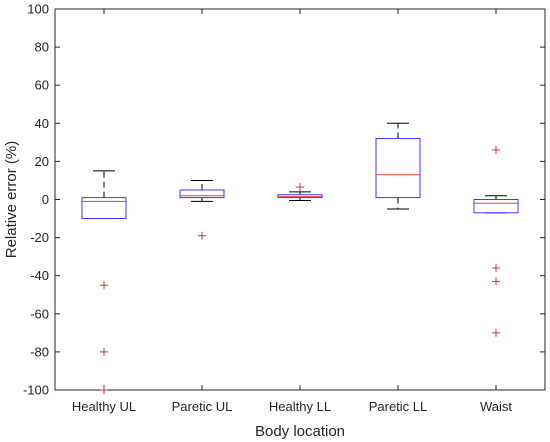 The height and width of the screenshot is (442, 550). What do you see at coordinates (104, 406) in the screenshot?
I see `x-tick-label: Healthy UL` at bounding box center [104, 406].